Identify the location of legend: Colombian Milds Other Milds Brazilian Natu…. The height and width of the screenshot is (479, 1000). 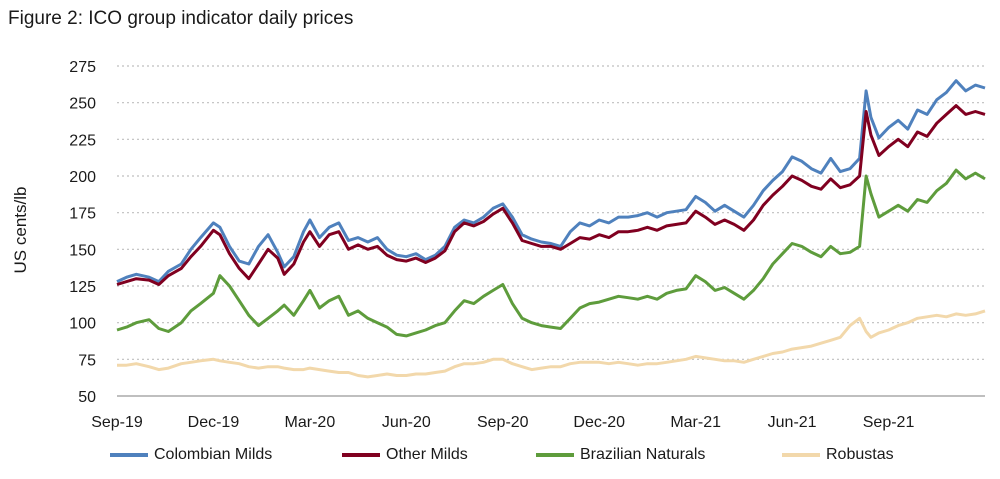
(500, 461).